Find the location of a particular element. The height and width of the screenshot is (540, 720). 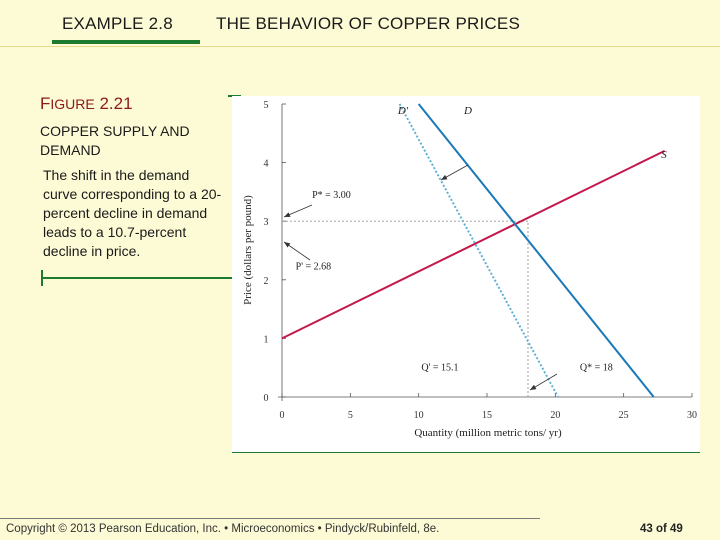

example-underline is located at coordinates (126, 42).